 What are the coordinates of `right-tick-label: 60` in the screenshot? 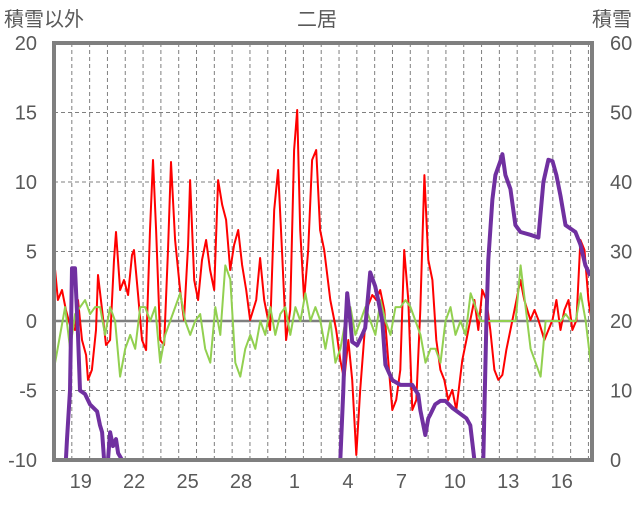 It's located at (621, 44).